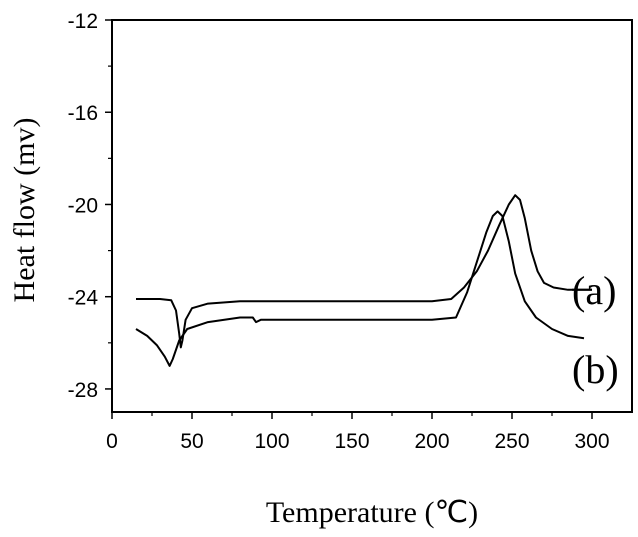  I want to click on series-label-b: (b), so click(595, 369).